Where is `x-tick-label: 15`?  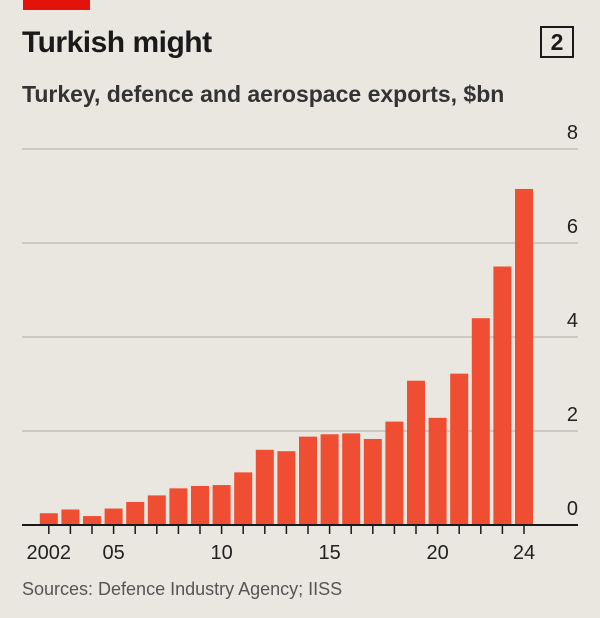
x-tick-label: 15 is located at coordinates (329, 553).